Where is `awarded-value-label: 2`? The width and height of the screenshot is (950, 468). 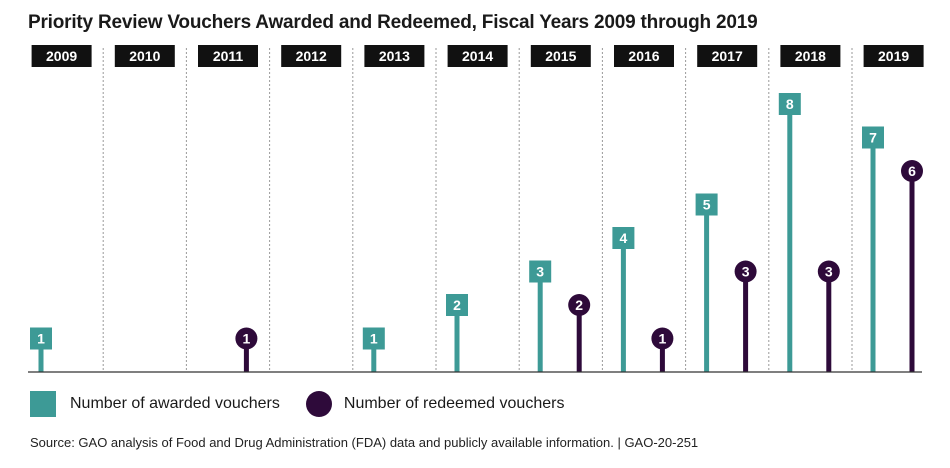 awarded-value-label: 2 is located at coordinates (457, 305).